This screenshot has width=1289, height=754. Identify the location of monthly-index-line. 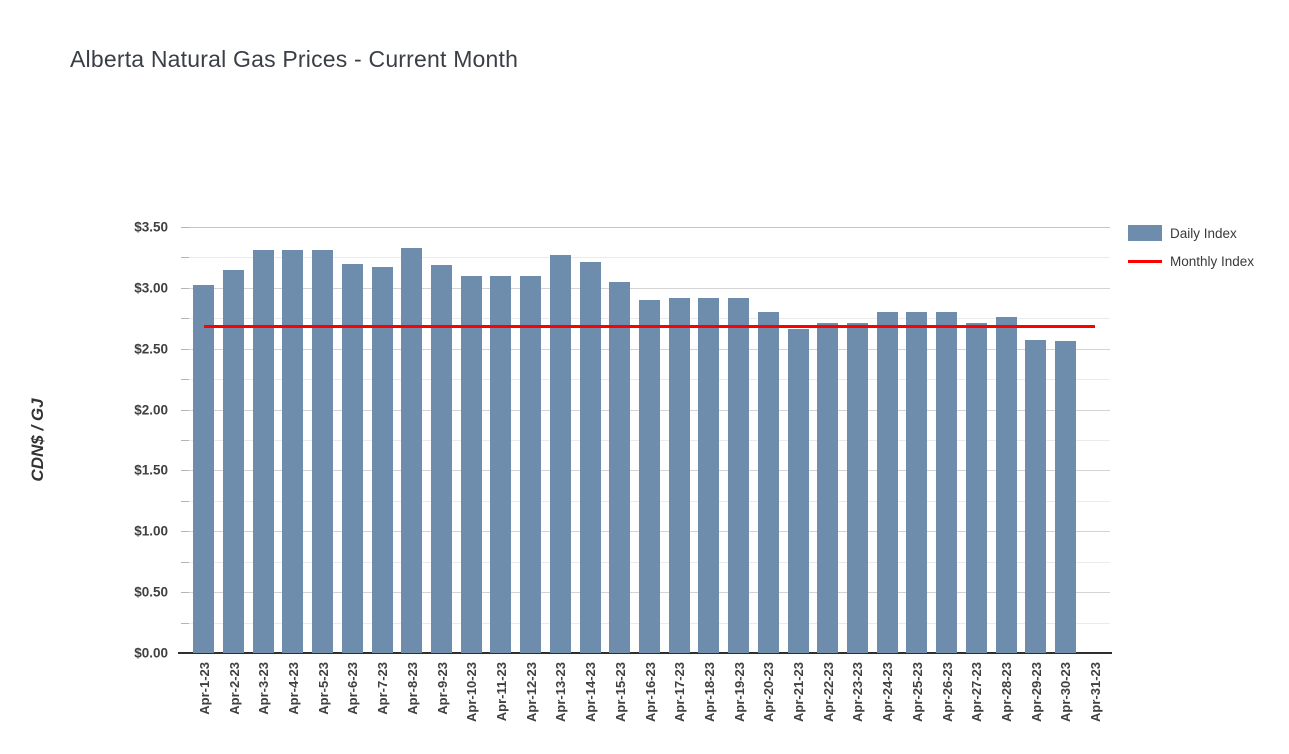
(649, 327).